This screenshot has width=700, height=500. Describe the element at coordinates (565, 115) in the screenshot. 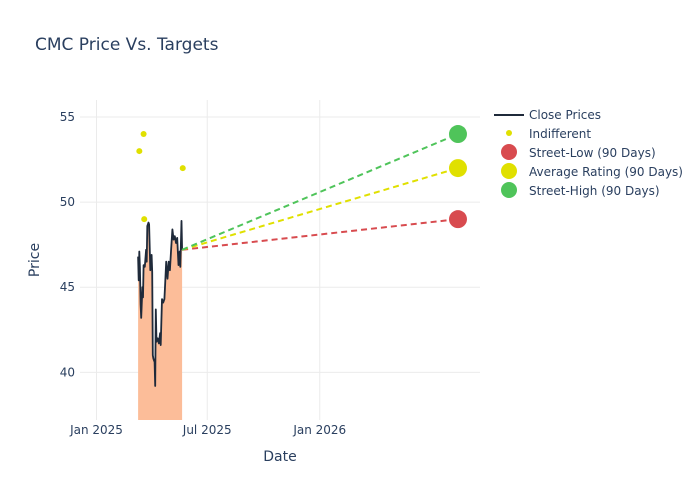

I see `legend-close-label: Close Prices` at that location.